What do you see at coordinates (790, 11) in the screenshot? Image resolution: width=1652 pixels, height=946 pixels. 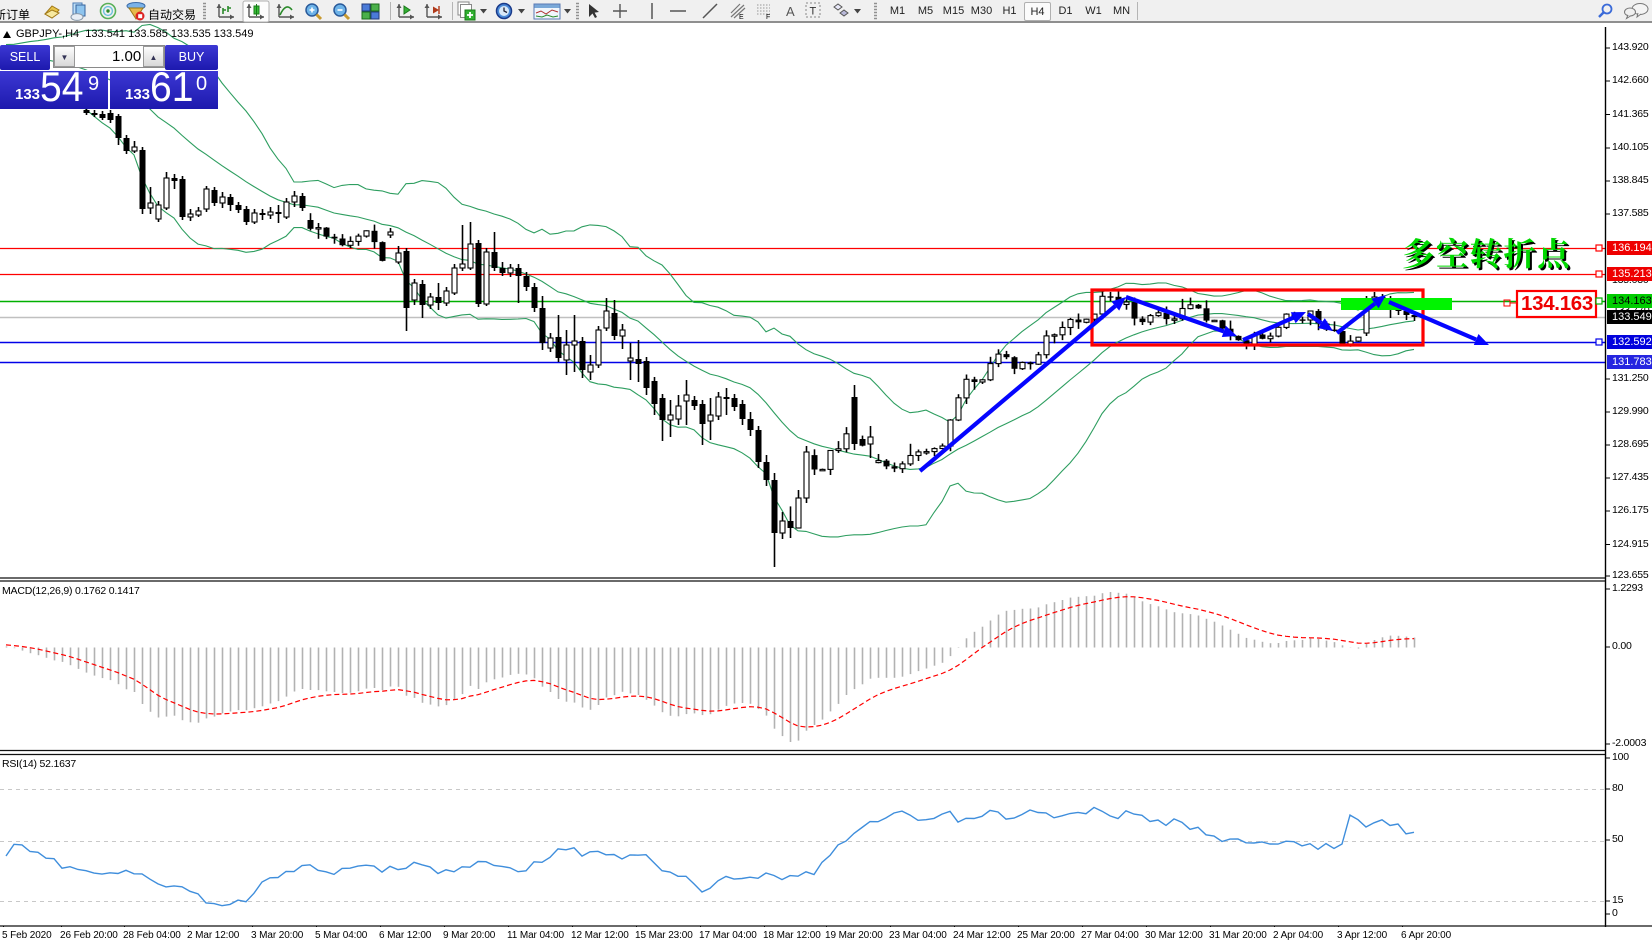 I see `svg-text: A` at bounding box center [790, 11].